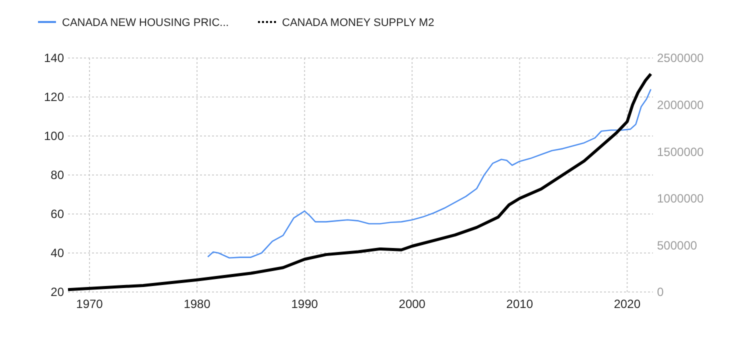  What do you see at coordinates (660, 292) in the screenshot?
I see `y2-tick-label: 0` at bounding box center [660, 292].